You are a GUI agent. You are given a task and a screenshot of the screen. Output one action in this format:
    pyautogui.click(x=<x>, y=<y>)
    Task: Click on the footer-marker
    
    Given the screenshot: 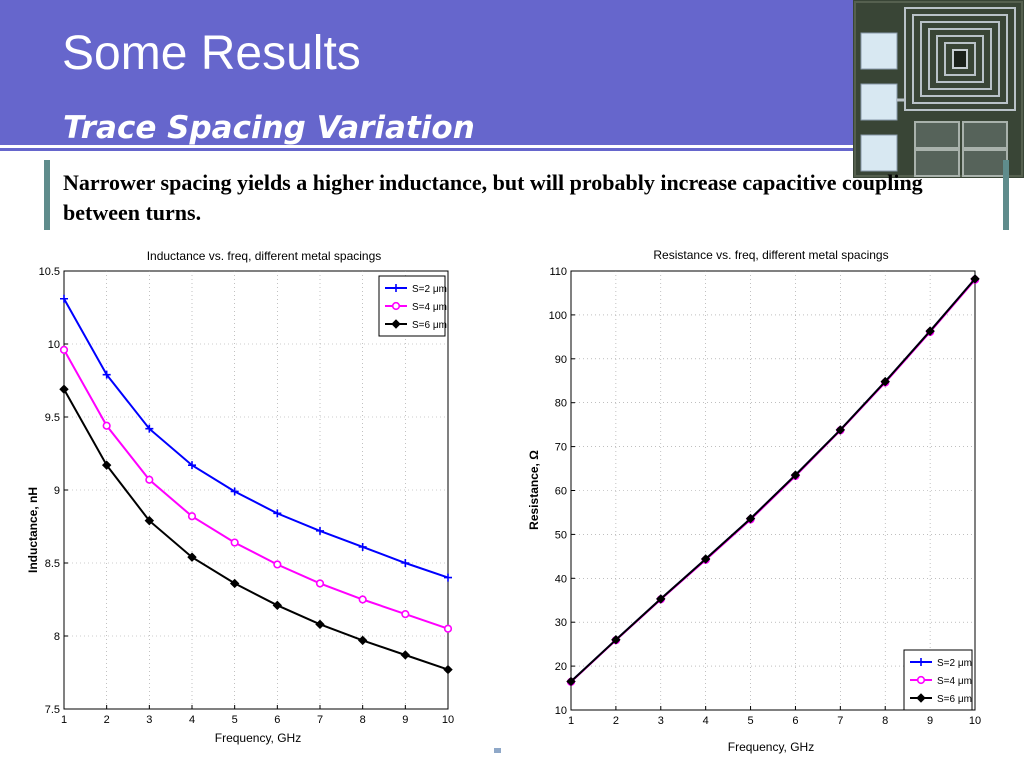 What is the action you would take?
    pyautogui.click(x=497, y=750)
    